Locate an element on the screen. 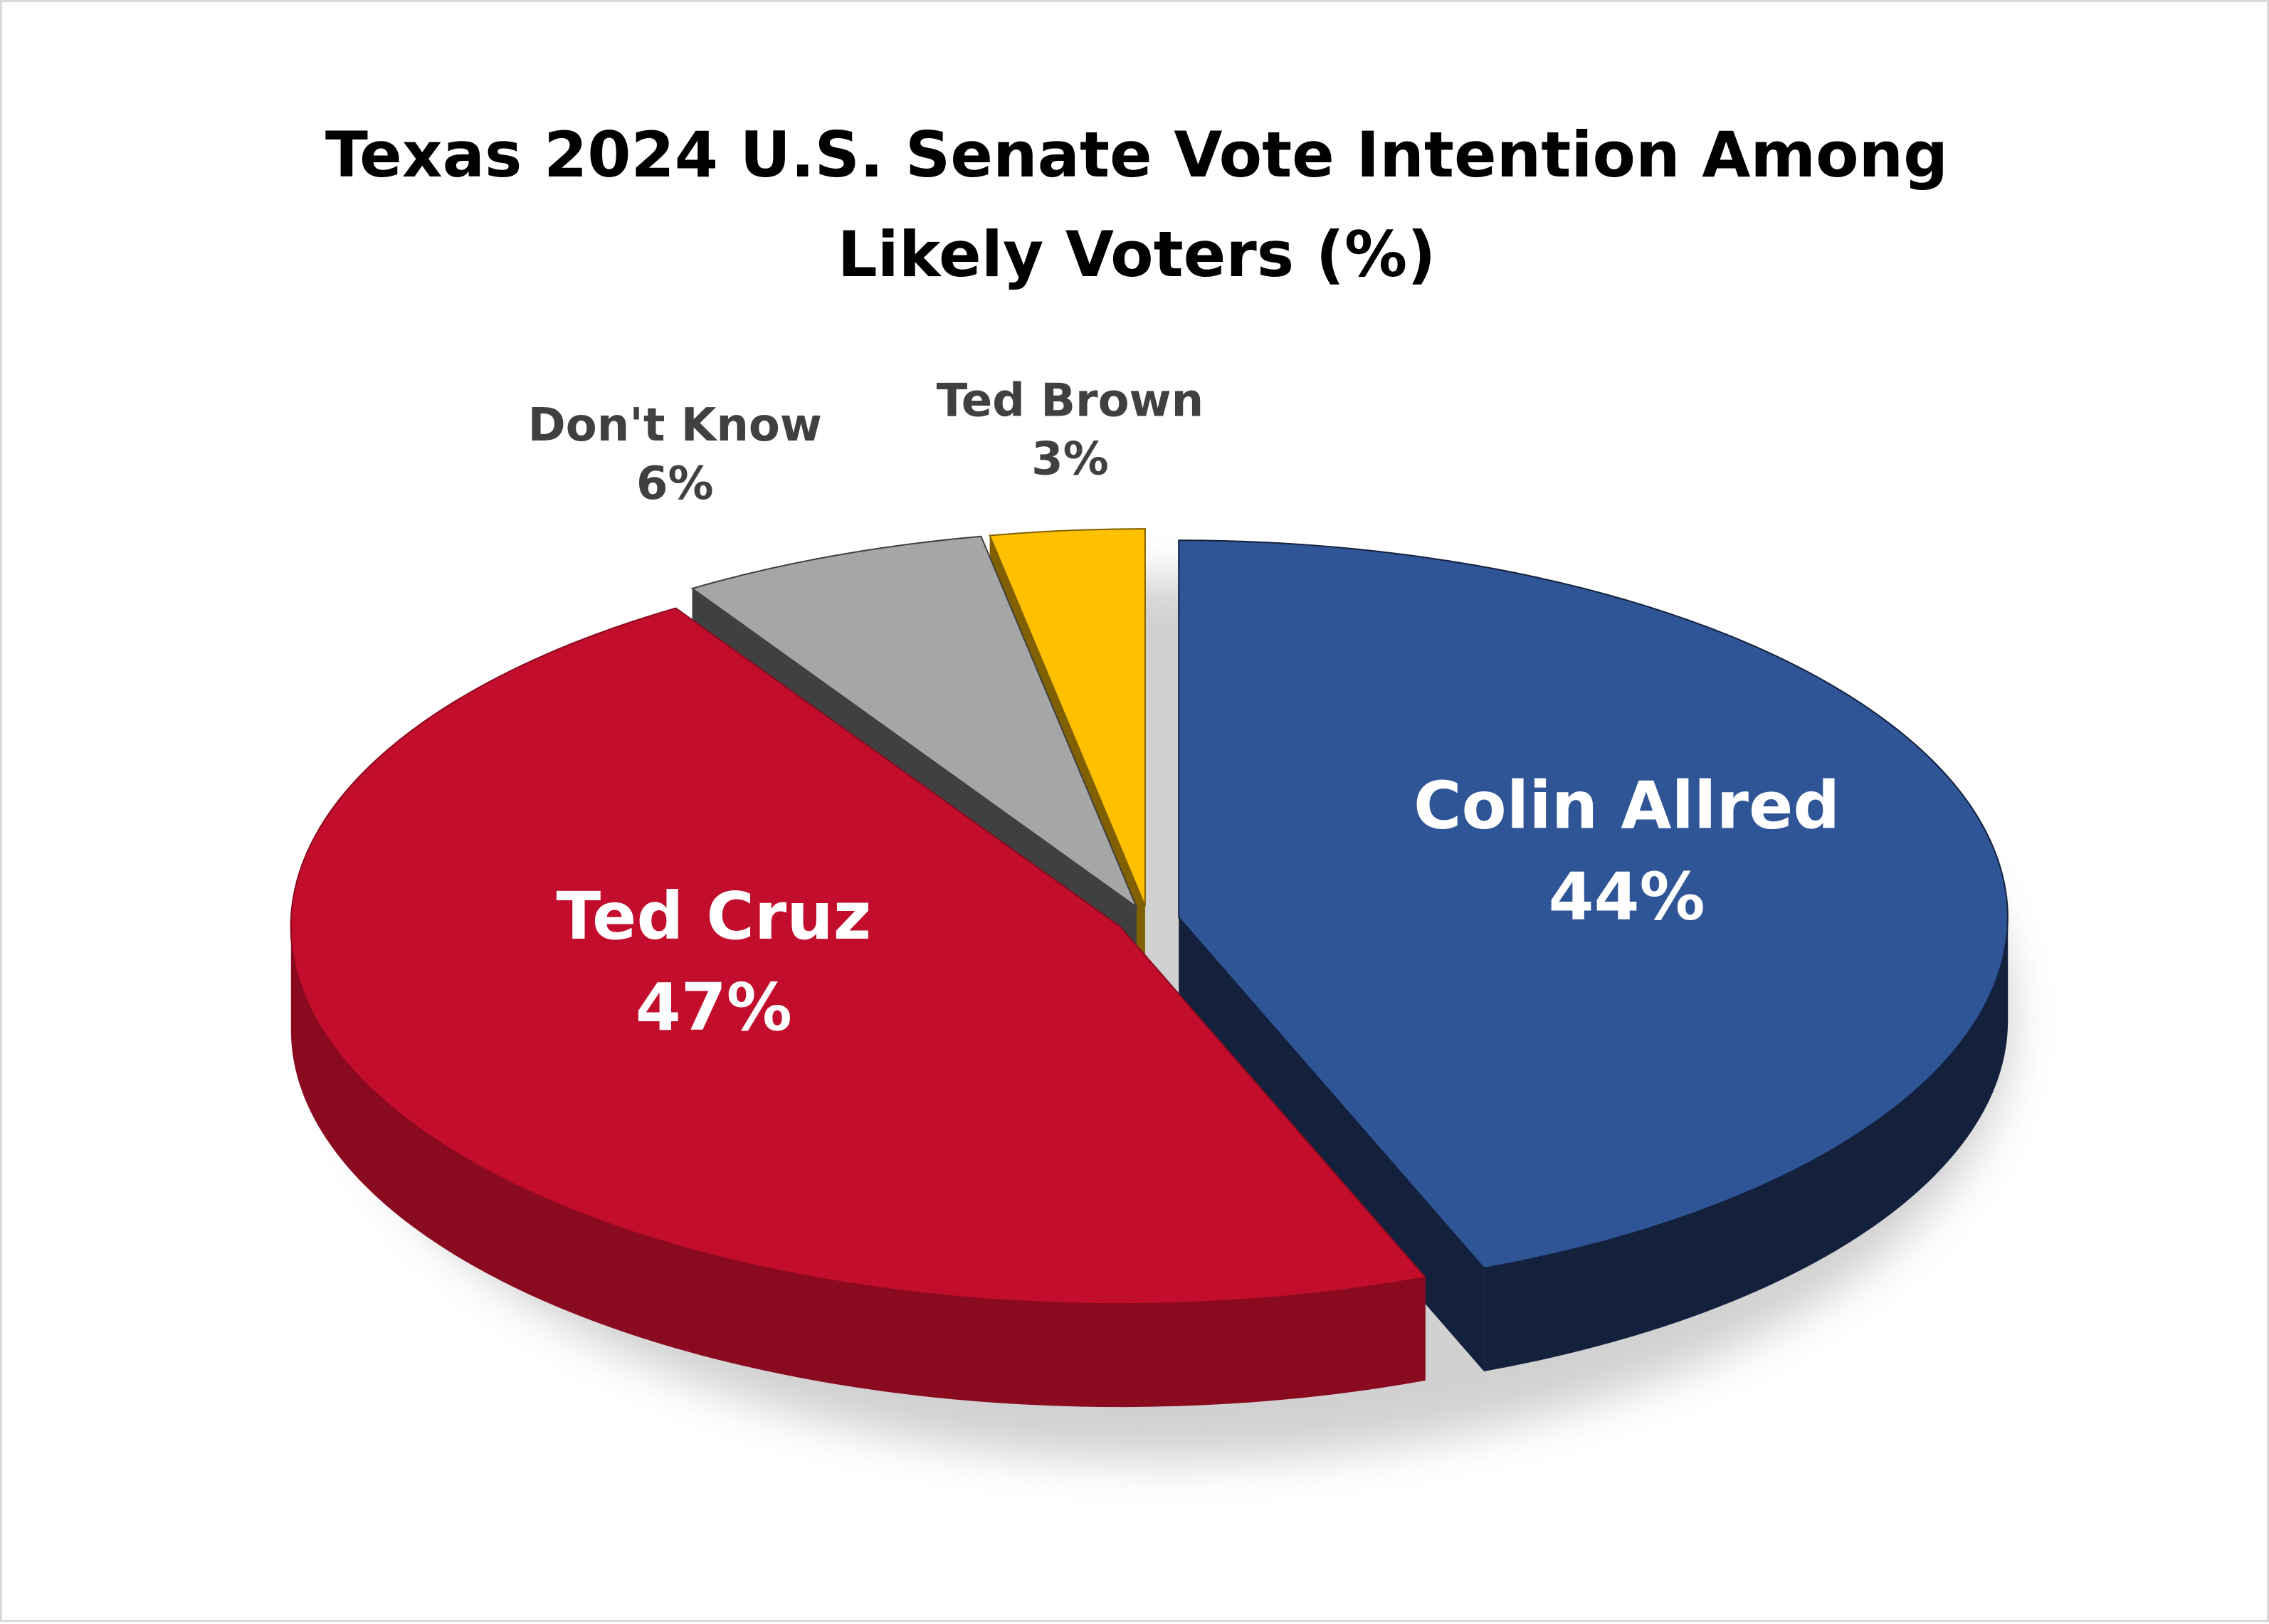  slice-ted-cruz-side is located at coordinates (858, 1167).